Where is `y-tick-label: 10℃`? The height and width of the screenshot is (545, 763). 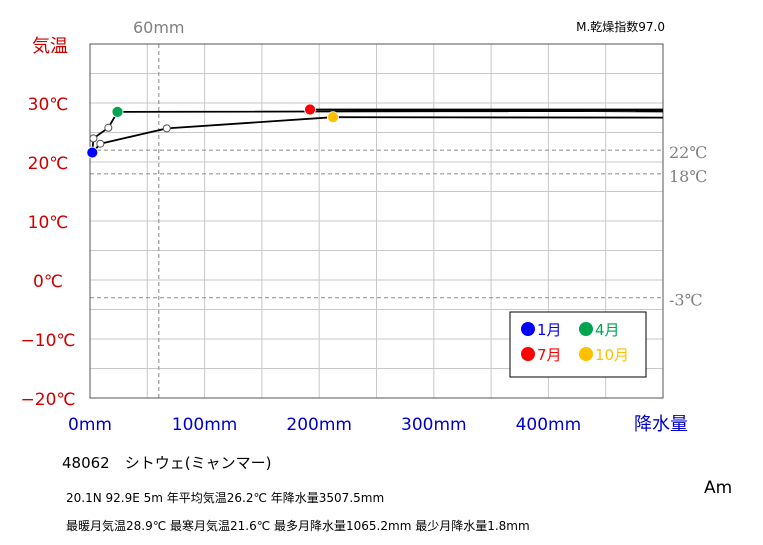 y-tick-label: 10℃ is located at coordinates (48, 223).